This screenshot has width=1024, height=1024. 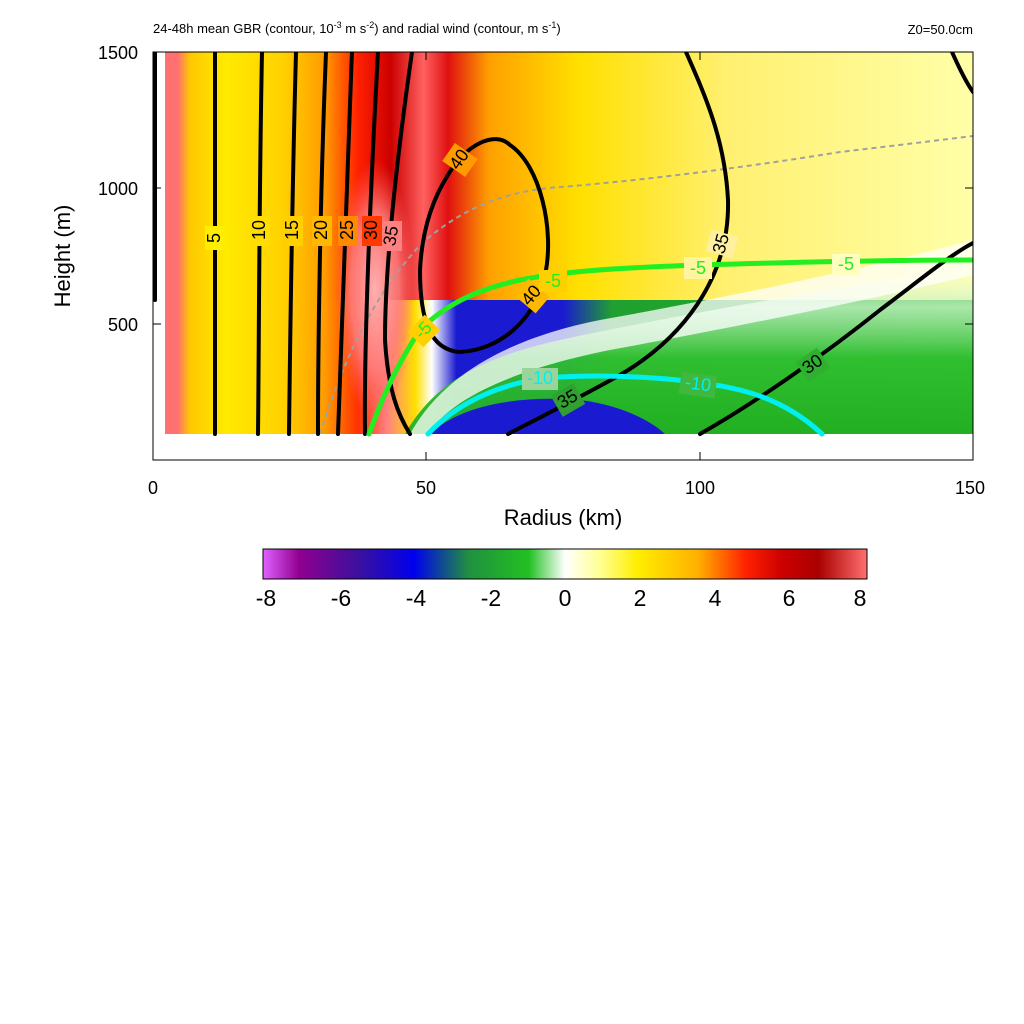 I want to click on z0-annotation: Z0=50.0cm, so click(x=940, y=29).